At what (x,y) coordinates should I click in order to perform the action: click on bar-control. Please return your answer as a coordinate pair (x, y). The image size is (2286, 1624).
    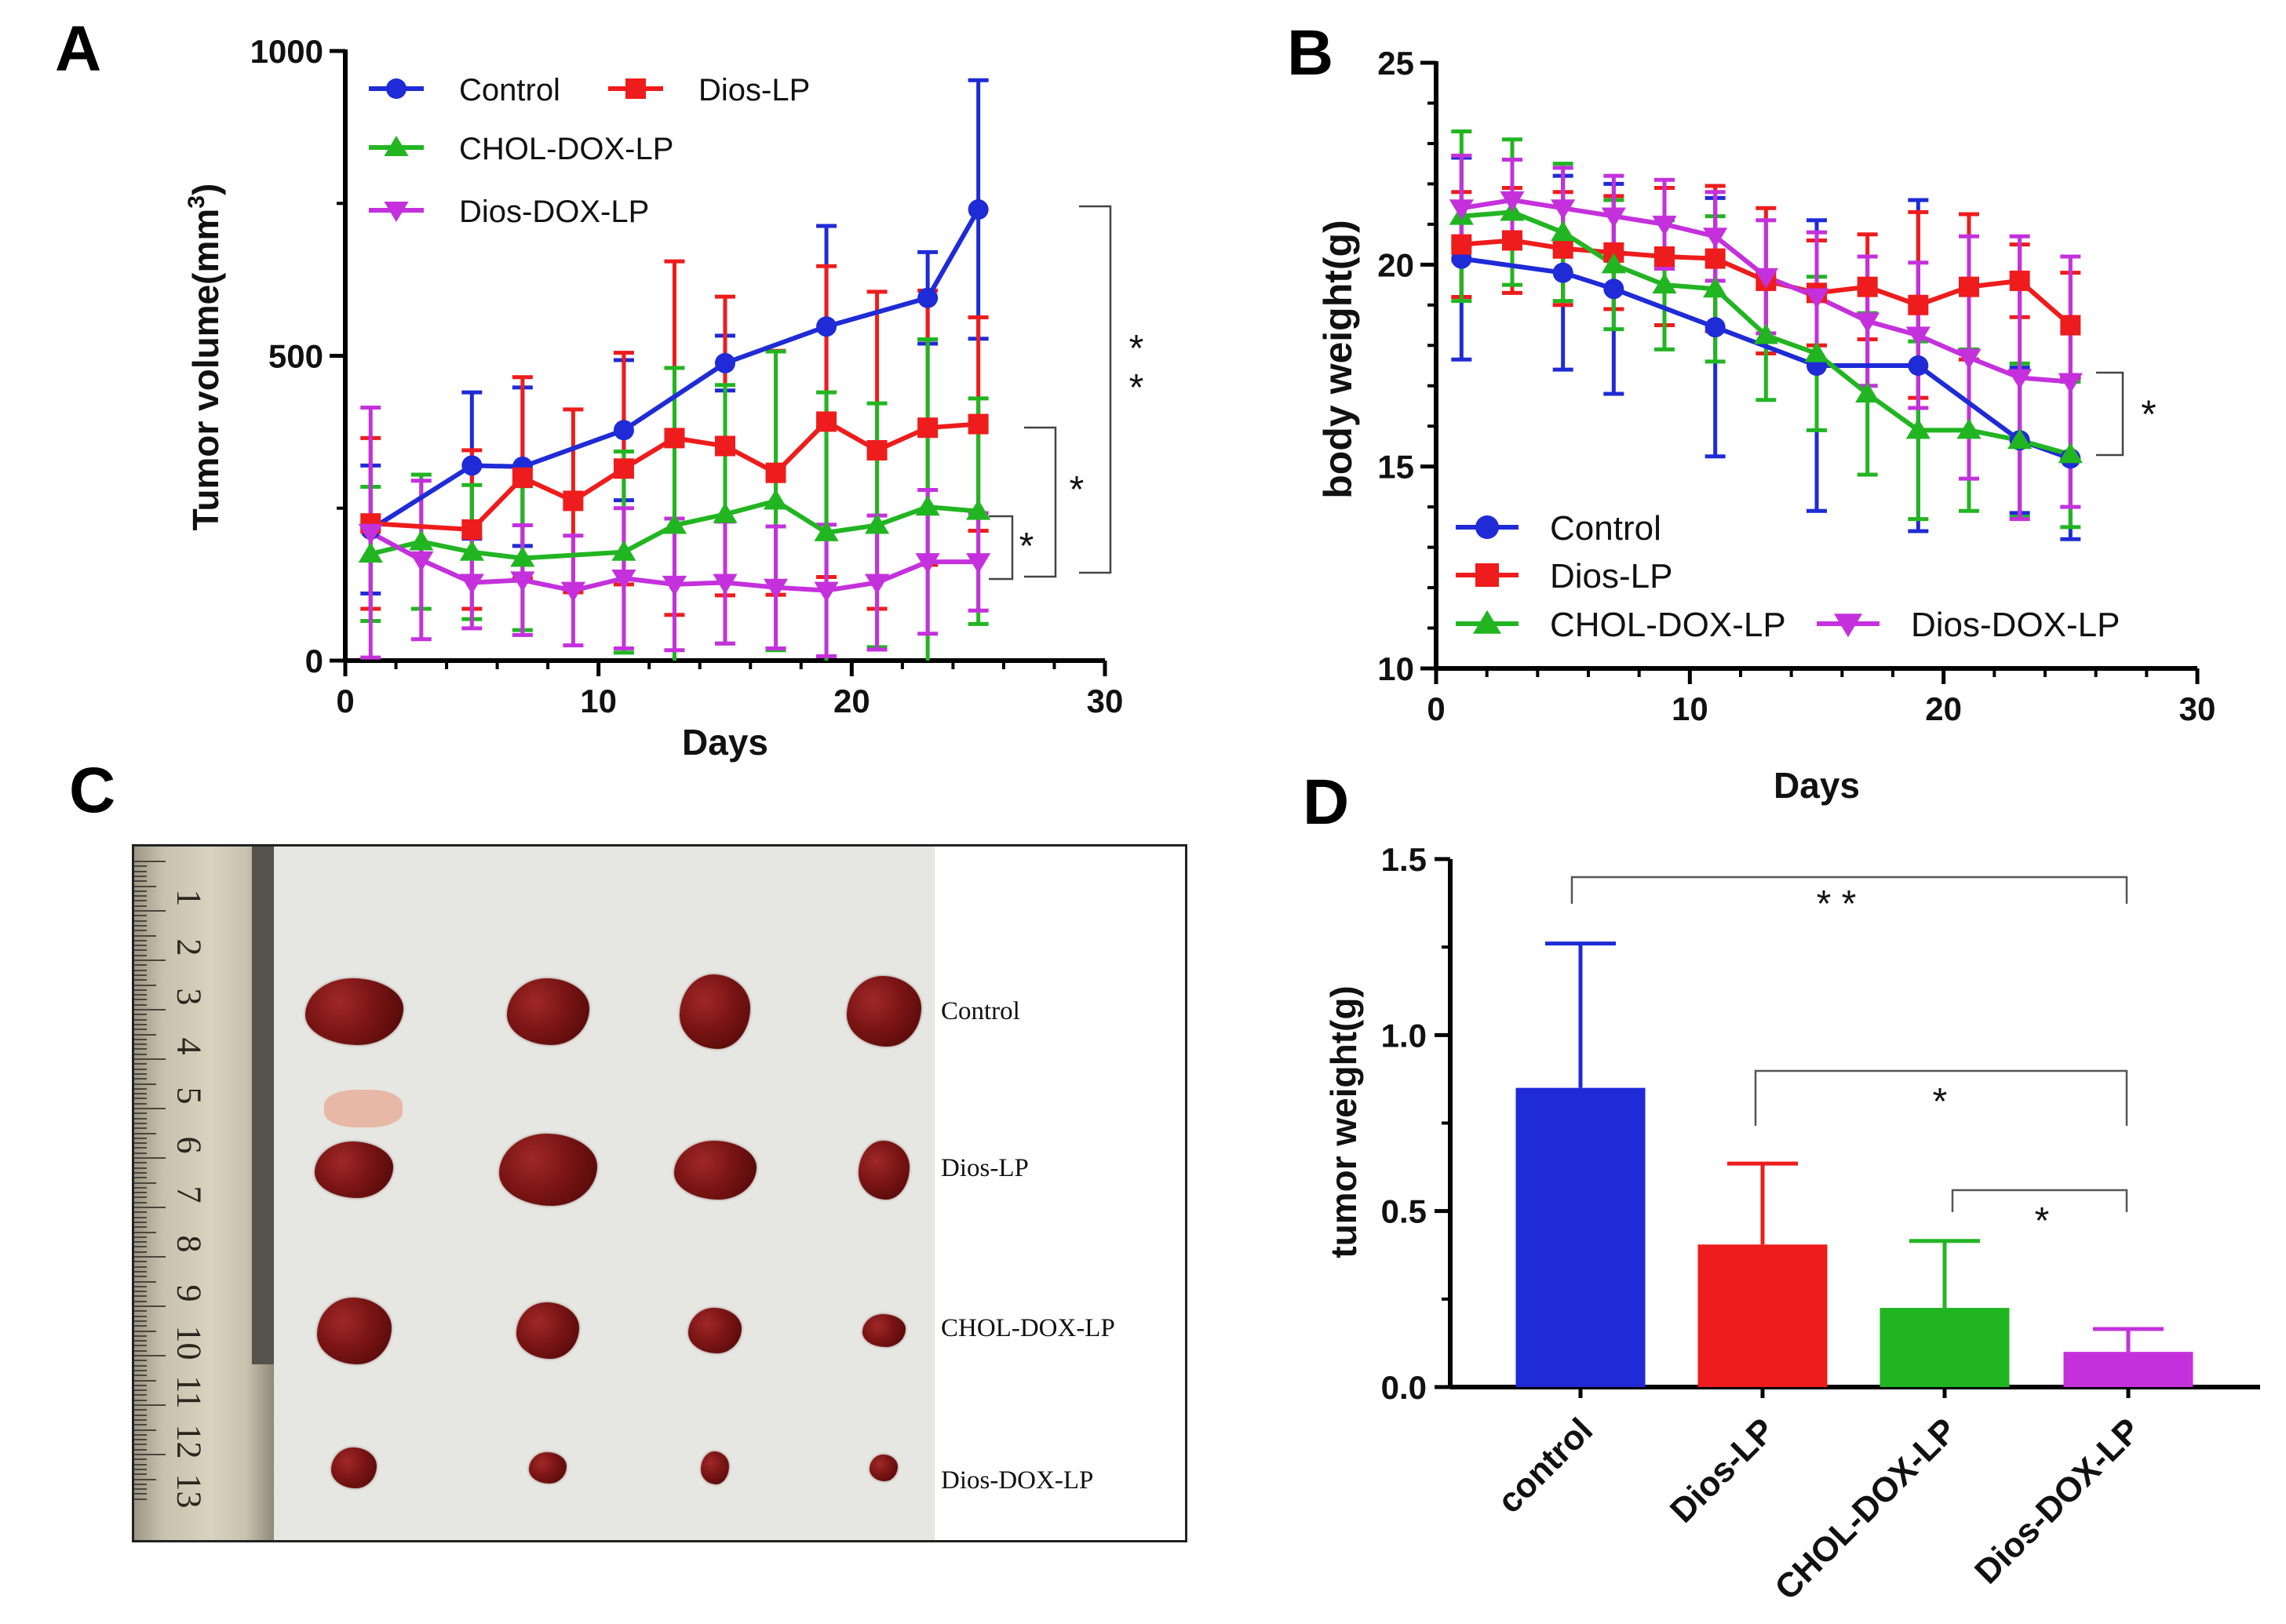
    Looking at the image, I should click on (1580, 1237).